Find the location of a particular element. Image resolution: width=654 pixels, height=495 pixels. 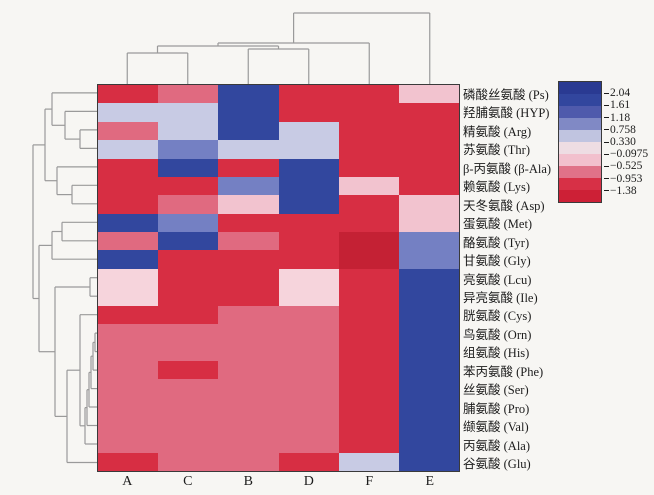

colorbar-band is located at coordinates (580, 88).